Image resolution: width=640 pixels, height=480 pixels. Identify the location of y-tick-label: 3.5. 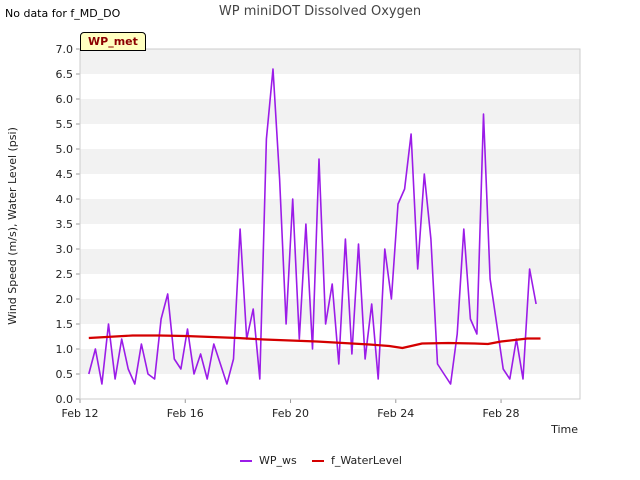
(65, 224).